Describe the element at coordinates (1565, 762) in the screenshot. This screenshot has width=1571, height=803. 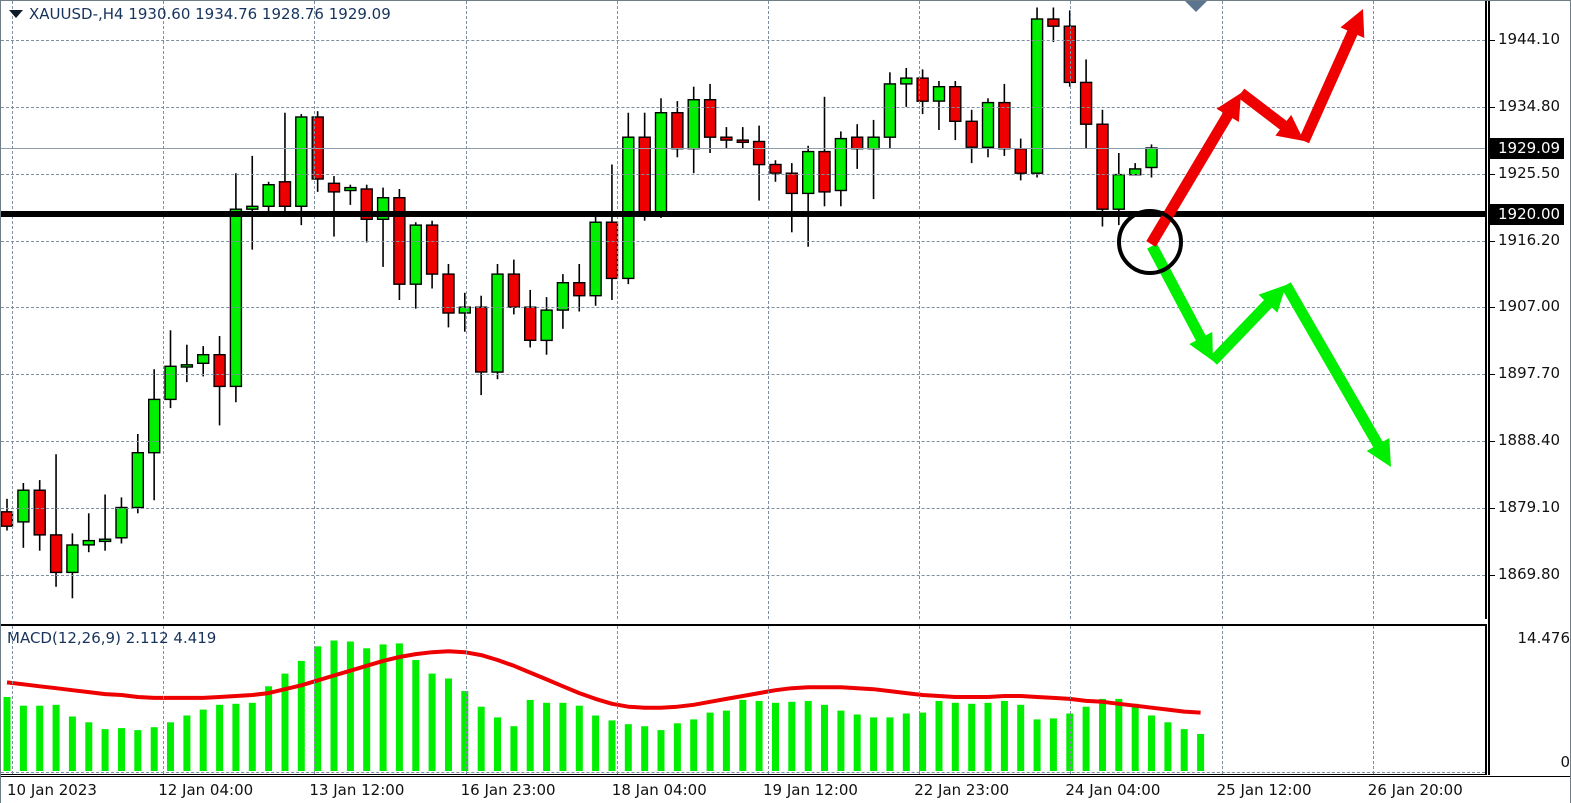
I see `macd-axis-label-bottom-text: 0` at that location.